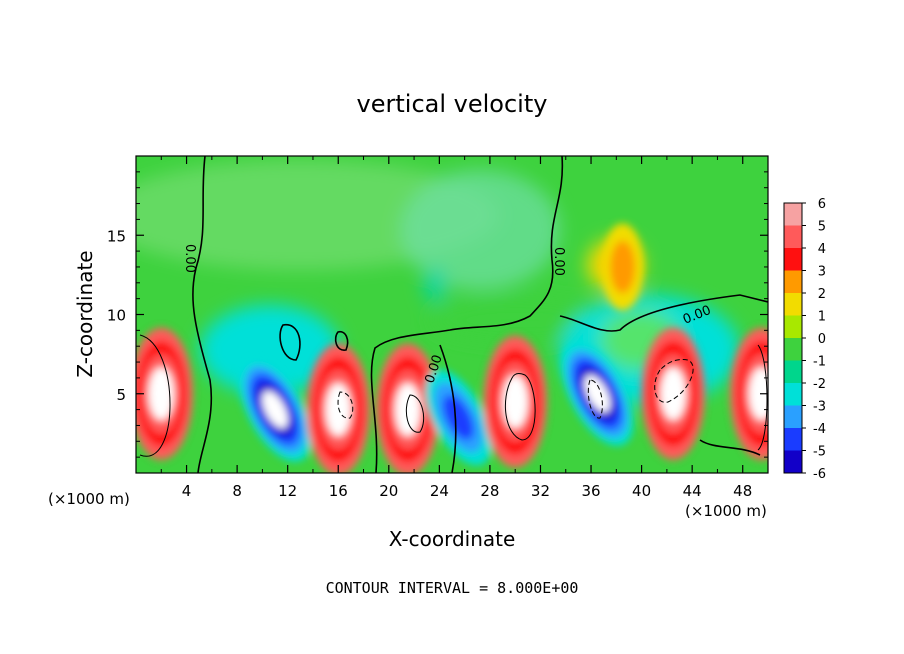 This screenshot has height=654, width=904. Describe the element at coordinates (85, 313) in the screenshot. I see `y-axis-label: Z-coordinate` at that location.